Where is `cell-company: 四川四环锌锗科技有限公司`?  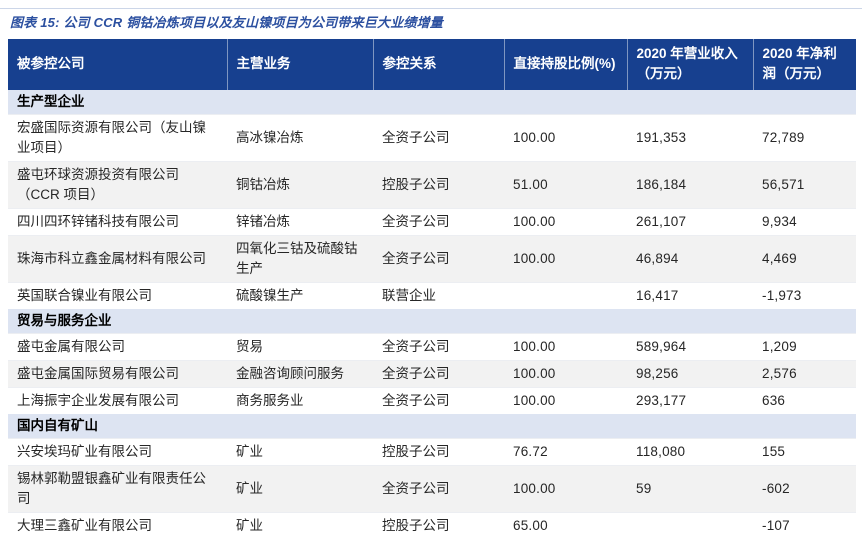 cell-company: 四川四环锌锗科技有限公司 is located at coordinates (117, 222).